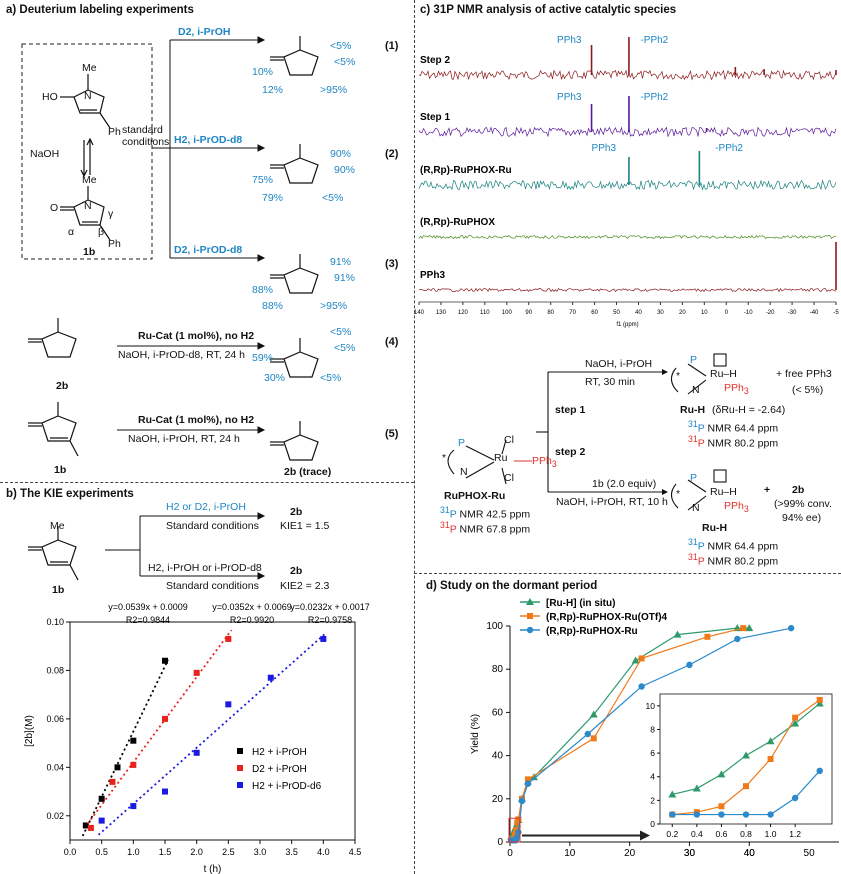 Image resolution: width=841 pixels, height=874 pixels. What do you see at coordinates (678, 376) in the screenshot?
I see `step1-star: *` at bounding box center [678, 376].